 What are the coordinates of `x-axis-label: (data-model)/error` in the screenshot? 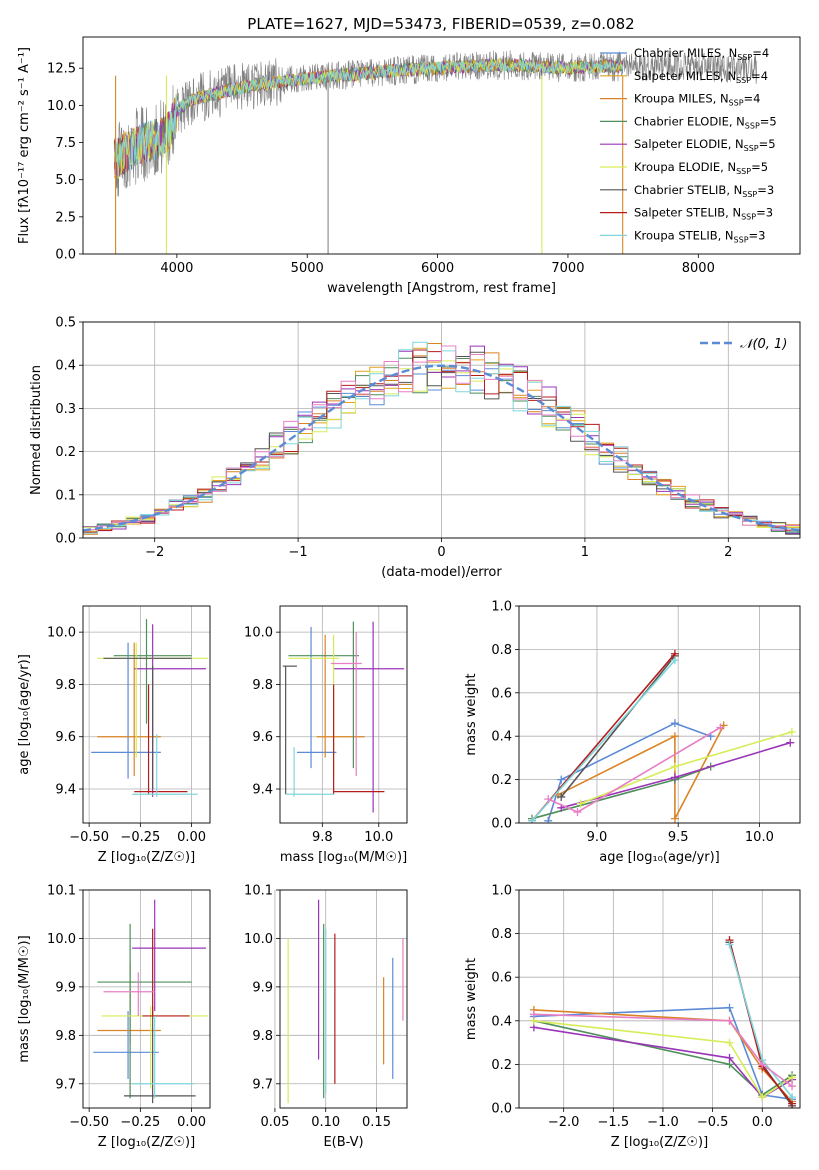 It's located at (441, 572).